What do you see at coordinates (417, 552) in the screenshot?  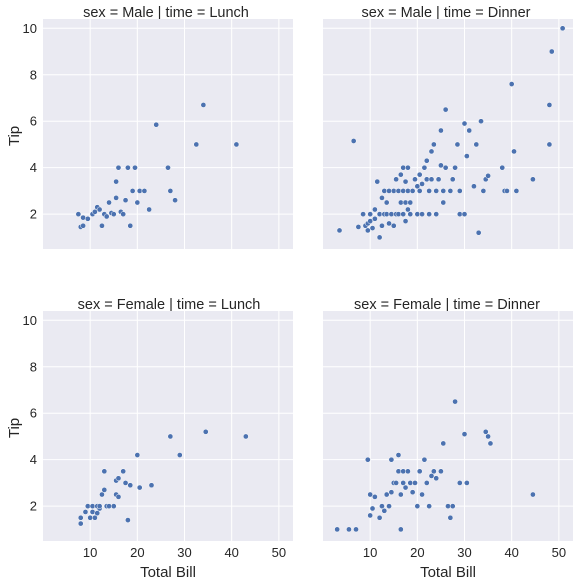 I see `x-tick-label: 20` at bounding box center [417, 552].